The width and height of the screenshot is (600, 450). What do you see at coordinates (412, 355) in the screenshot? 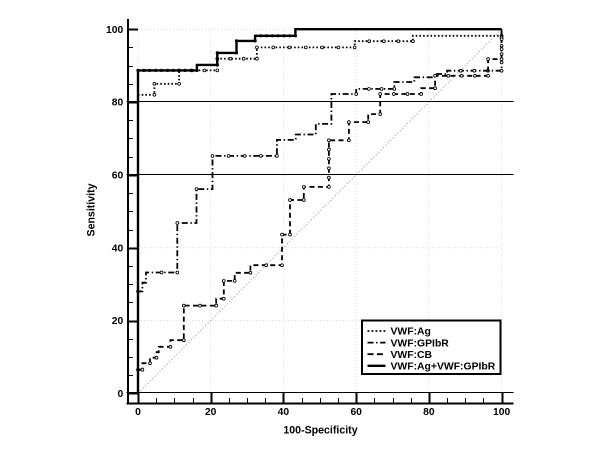
I see `svg-text: VWF:CB` at bounding box center [412, 355].